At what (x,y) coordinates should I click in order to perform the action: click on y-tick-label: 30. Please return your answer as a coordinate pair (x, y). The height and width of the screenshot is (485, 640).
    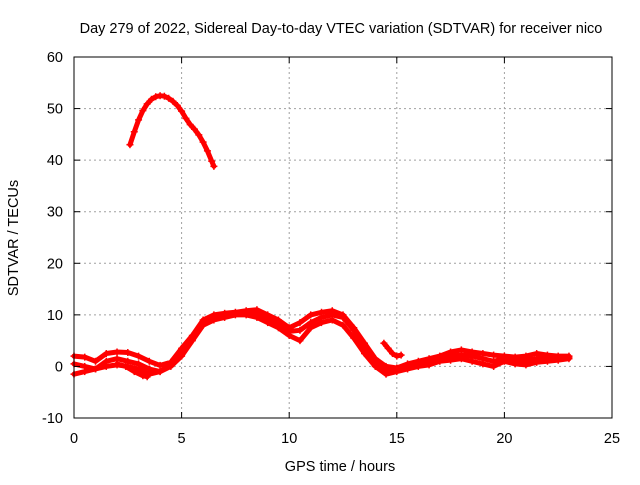
    Looking at the image, I should click on (55, 213).